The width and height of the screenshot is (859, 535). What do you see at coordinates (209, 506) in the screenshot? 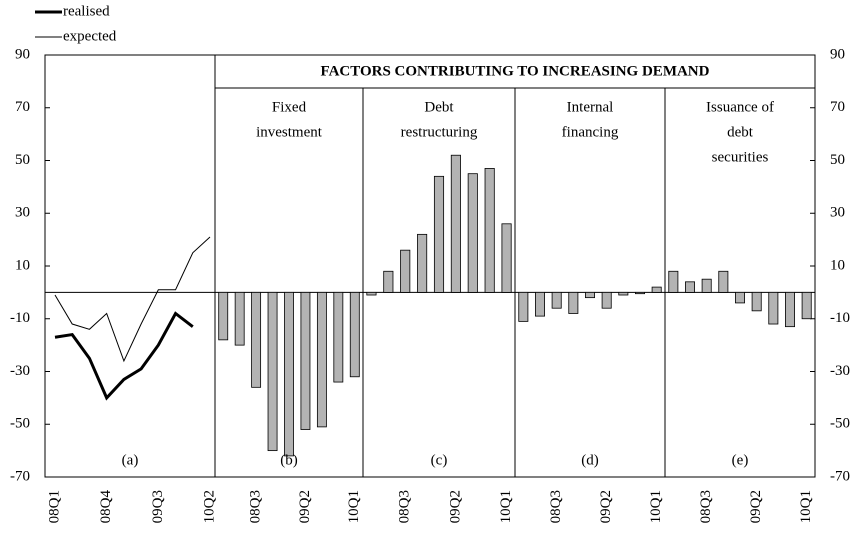
I see `x-tick-label: 10Q2` at bounding box center [209, 506].